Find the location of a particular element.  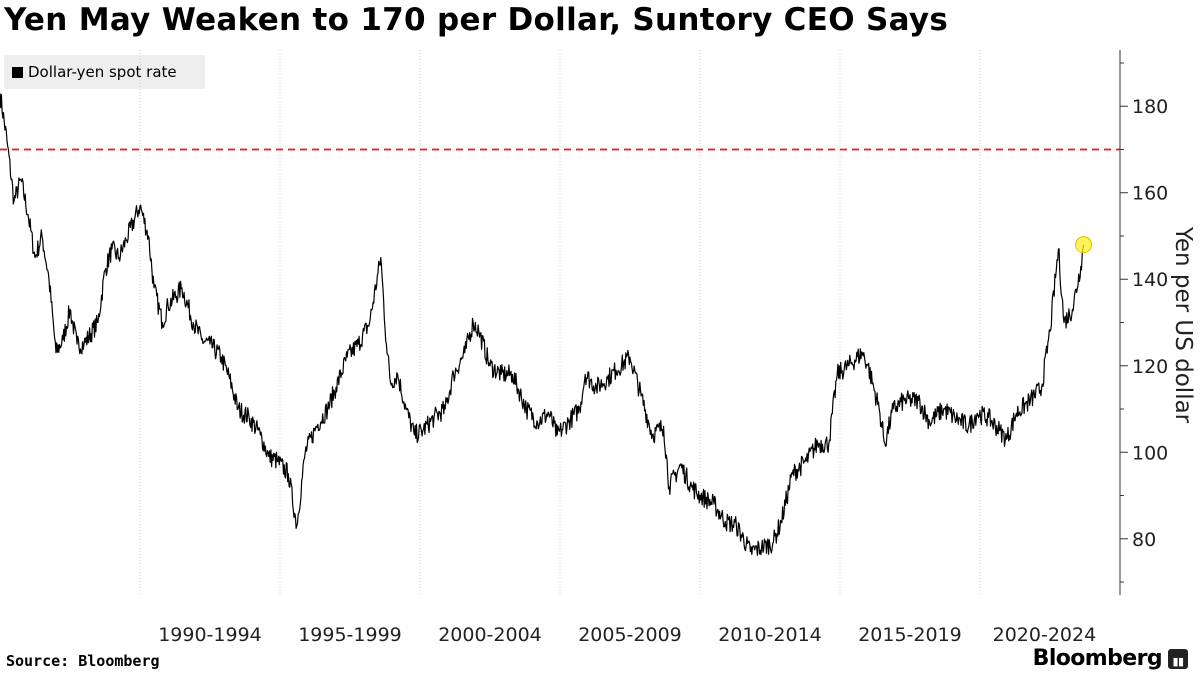

bloomberg-icon: ▮▮ is located at coordinates (1178, 658).